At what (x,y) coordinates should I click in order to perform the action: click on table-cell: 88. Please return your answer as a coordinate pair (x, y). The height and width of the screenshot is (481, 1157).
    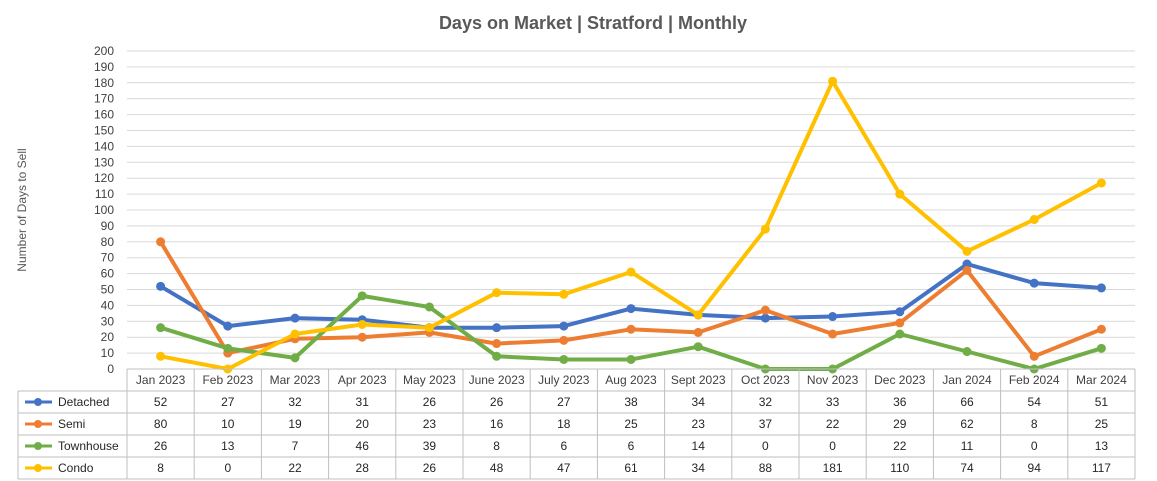
    Looking at the image, I should click on (766, 468).